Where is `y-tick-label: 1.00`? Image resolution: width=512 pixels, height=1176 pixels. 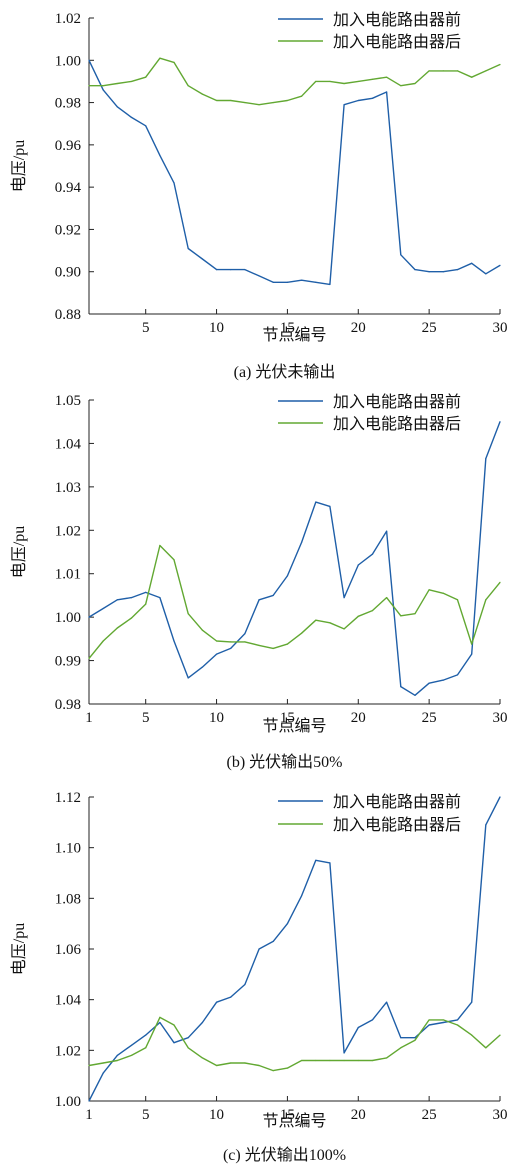 y-tick-label: 1.00 is located at coordinates (68, 61).